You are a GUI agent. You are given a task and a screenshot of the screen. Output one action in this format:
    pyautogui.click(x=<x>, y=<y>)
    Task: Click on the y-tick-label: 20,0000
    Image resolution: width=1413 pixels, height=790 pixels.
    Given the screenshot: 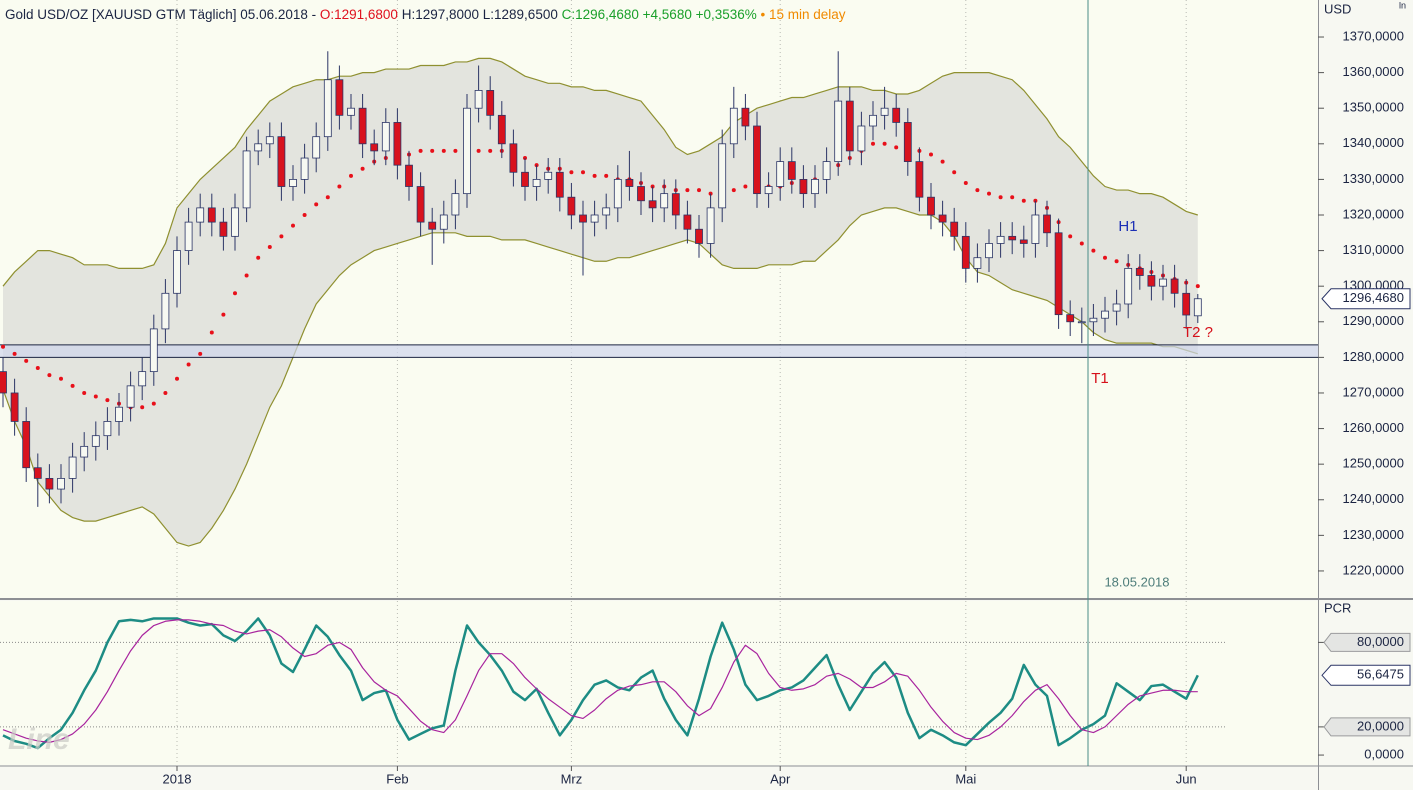 What is the action you would take?
    pyautogui.click(x=1380, y=725)
    